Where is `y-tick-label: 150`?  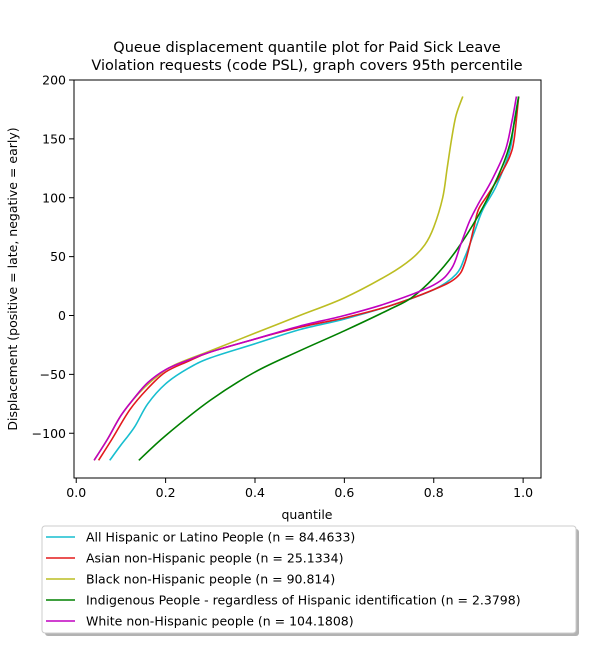 y-tick-label: 150 is located at coordinates (54, 138).